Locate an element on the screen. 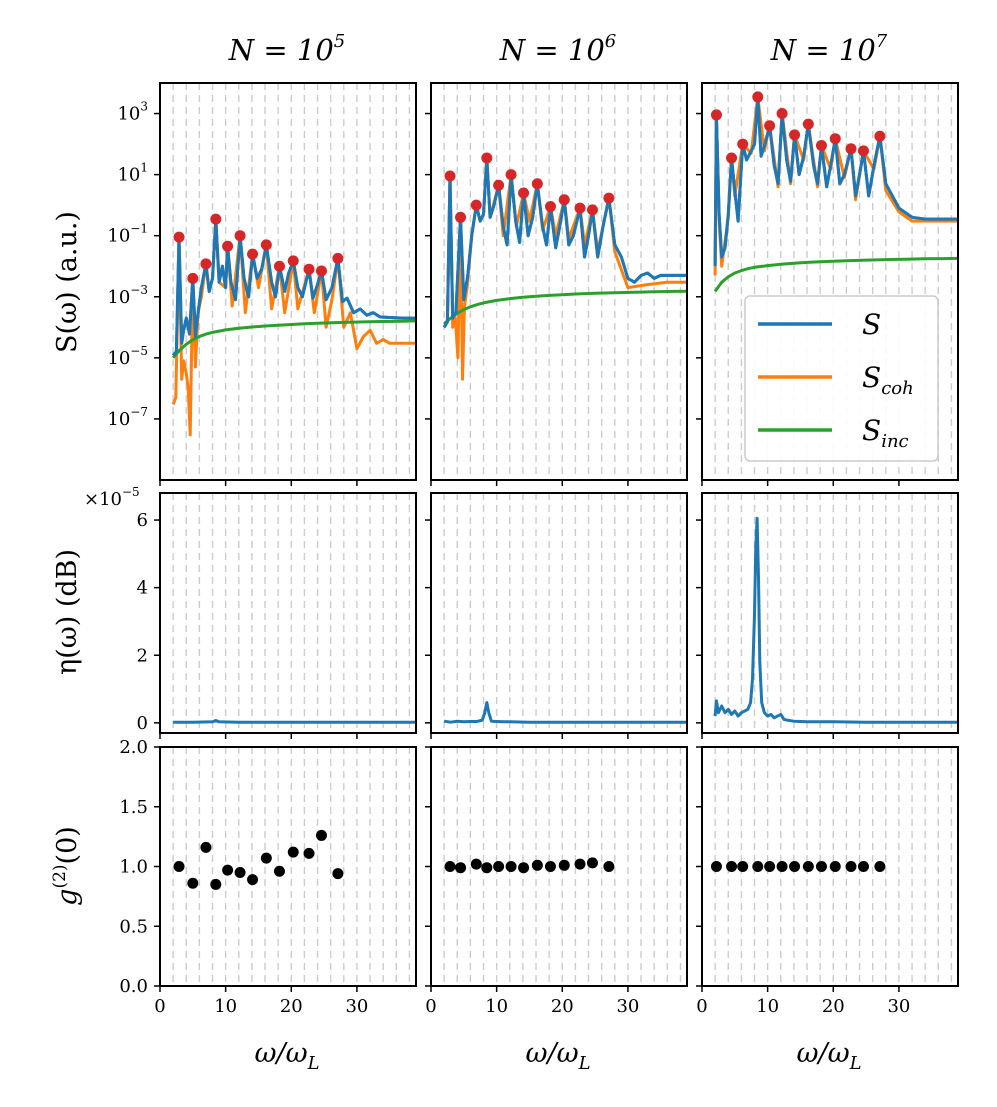  y-tick-label: 10⁻⁵ is located at coordinates (127, 356).